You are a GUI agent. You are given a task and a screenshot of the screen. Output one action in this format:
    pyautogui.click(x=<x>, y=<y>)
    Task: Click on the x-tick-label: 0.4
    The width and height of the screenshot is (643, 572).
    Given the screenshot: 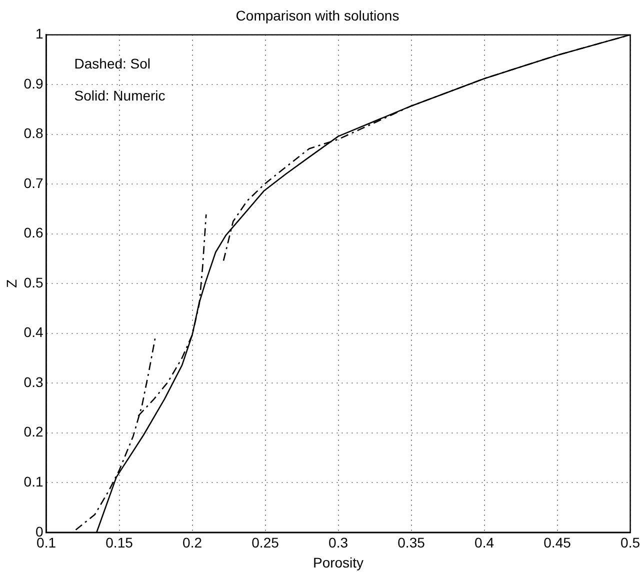 What is the action you would take?
    pyautogui.click(x=484, y=542)
    